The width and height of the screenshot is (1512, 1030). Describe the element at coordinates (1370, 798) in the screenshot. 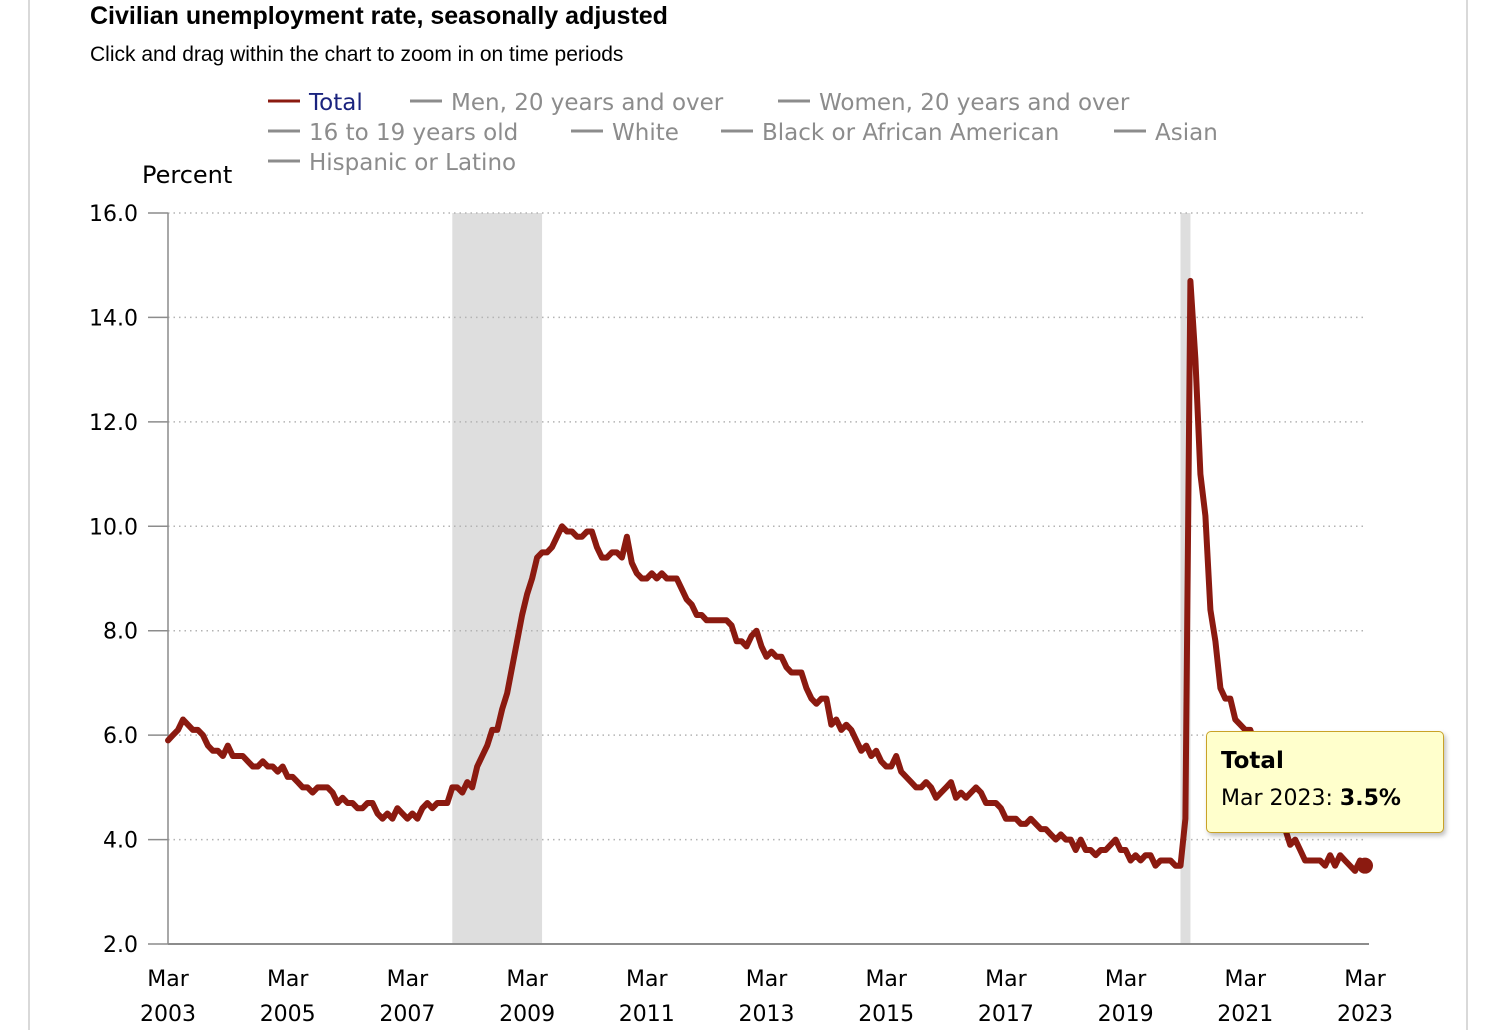

I see `tooltip-value: 3.5%` at that location.